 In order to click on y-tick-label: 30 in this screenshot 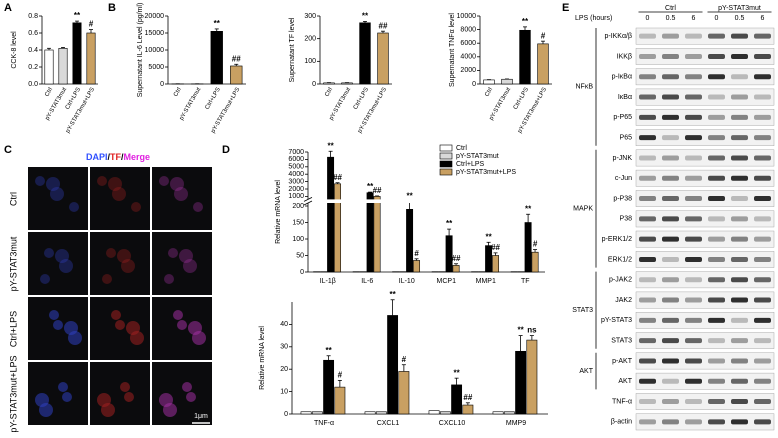, I will do `click(284, 347)`.